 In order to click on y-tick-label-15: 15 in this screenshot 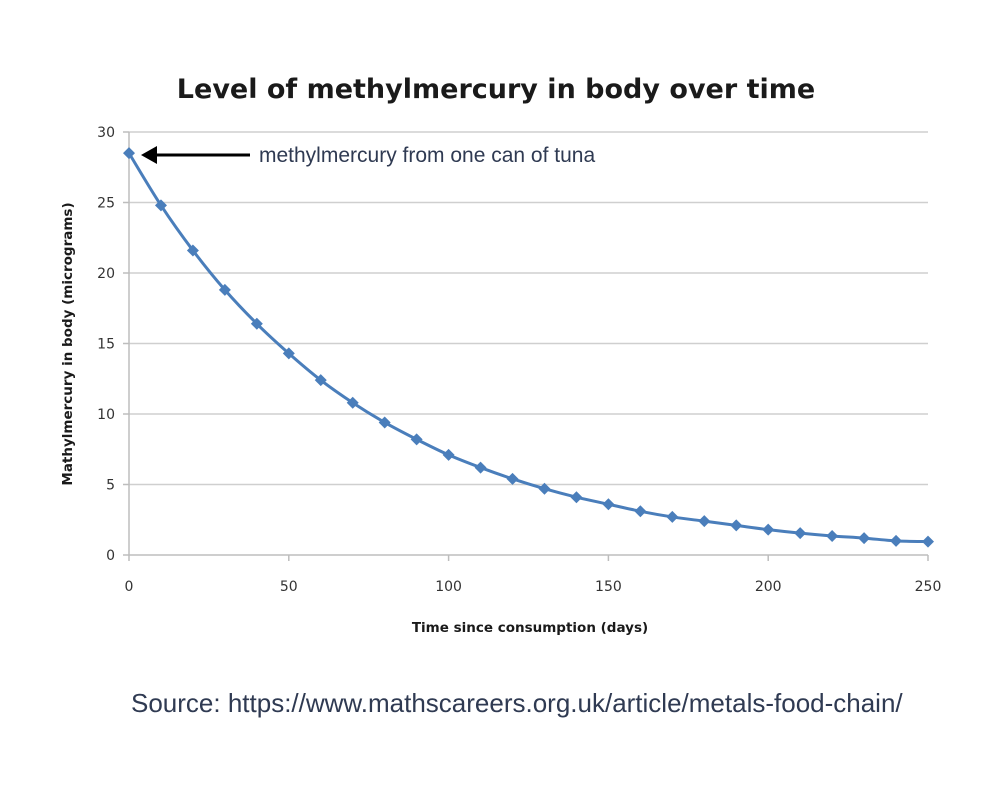, I will do `click(106, 345)`.